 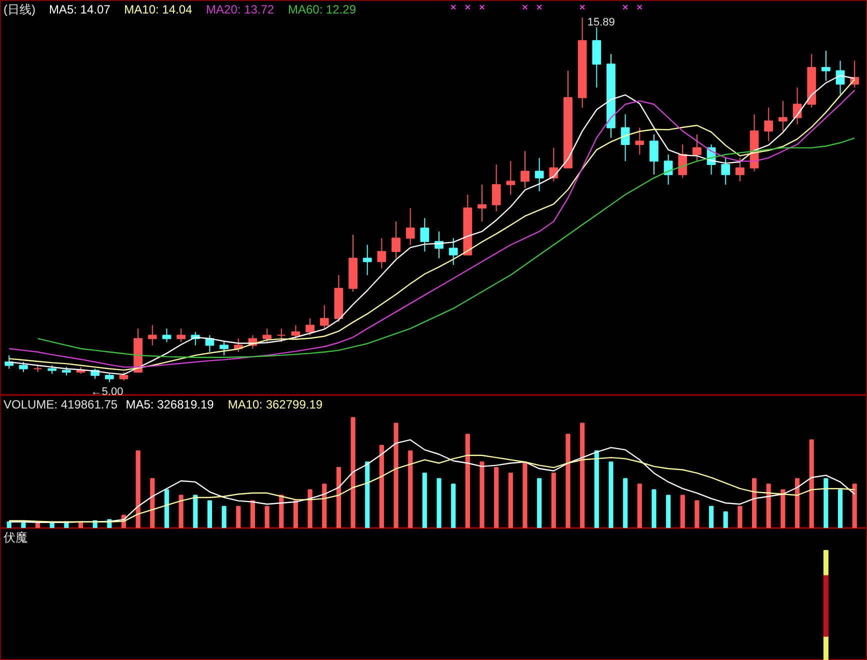 I want to click on text: MA60: 12.29, so click(x=322, y=9).